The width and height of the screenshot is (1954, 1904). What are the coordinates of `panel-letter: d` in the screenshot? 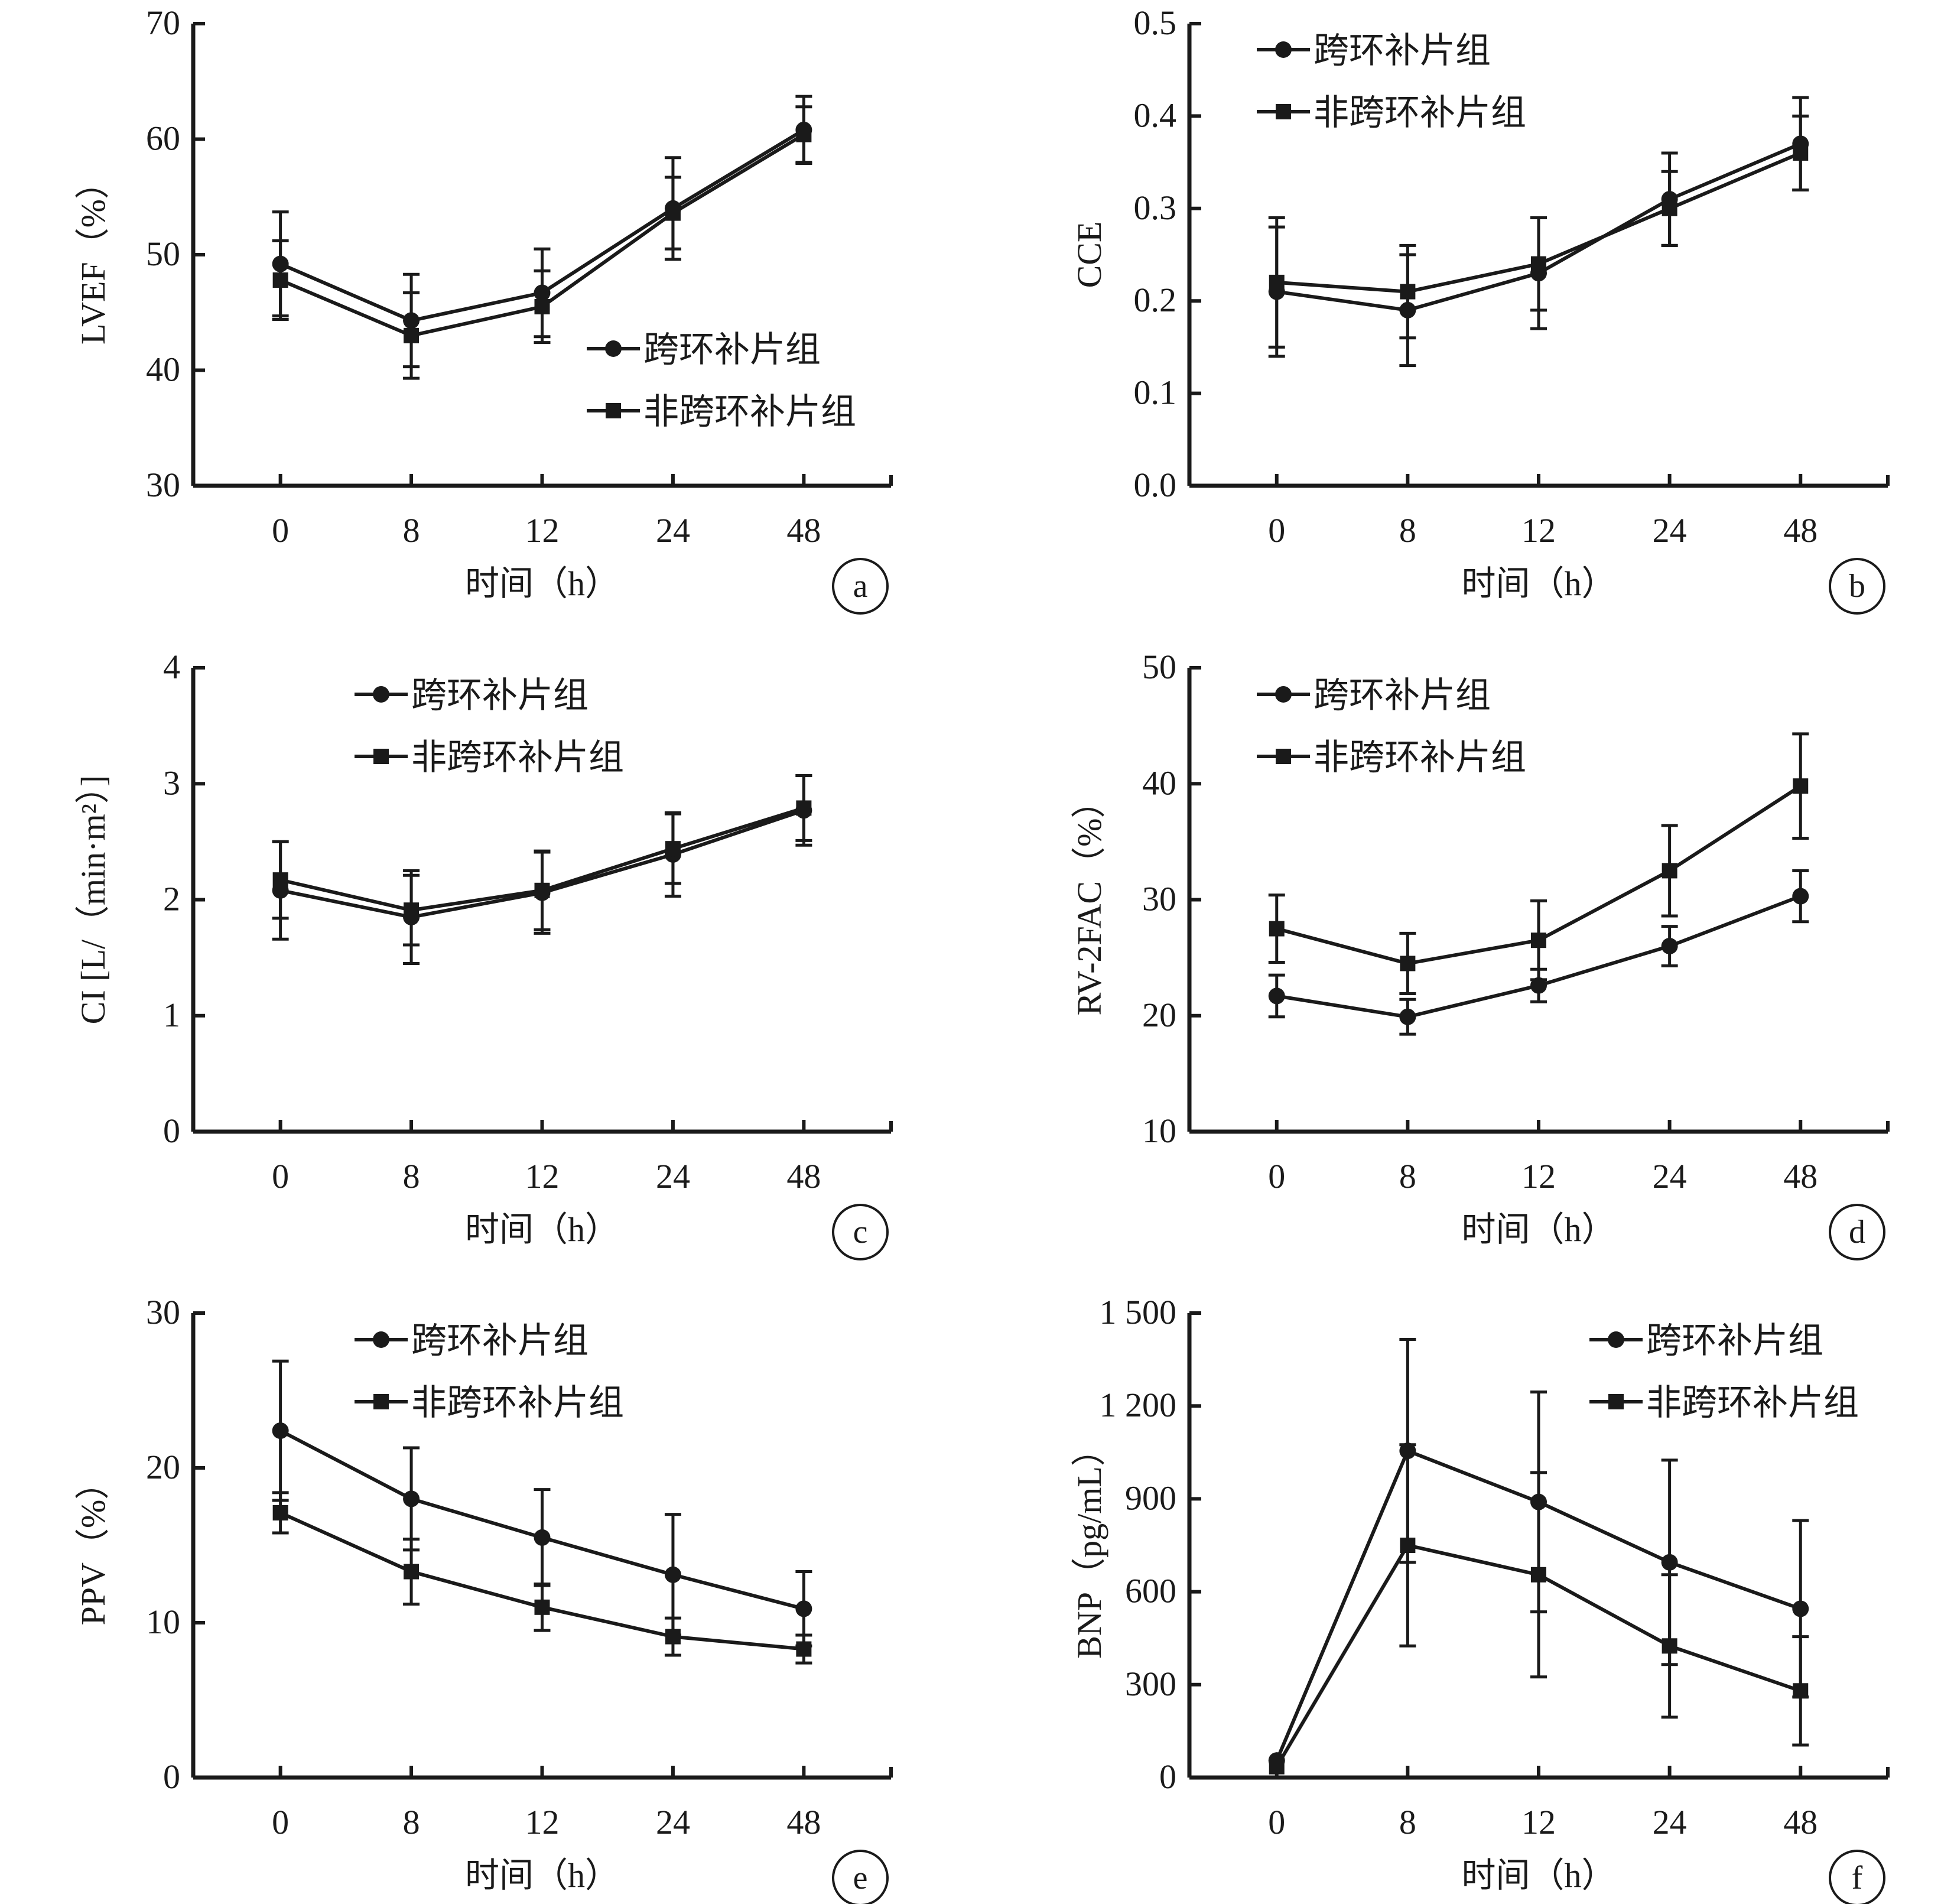 It's located at (1857, 1232).